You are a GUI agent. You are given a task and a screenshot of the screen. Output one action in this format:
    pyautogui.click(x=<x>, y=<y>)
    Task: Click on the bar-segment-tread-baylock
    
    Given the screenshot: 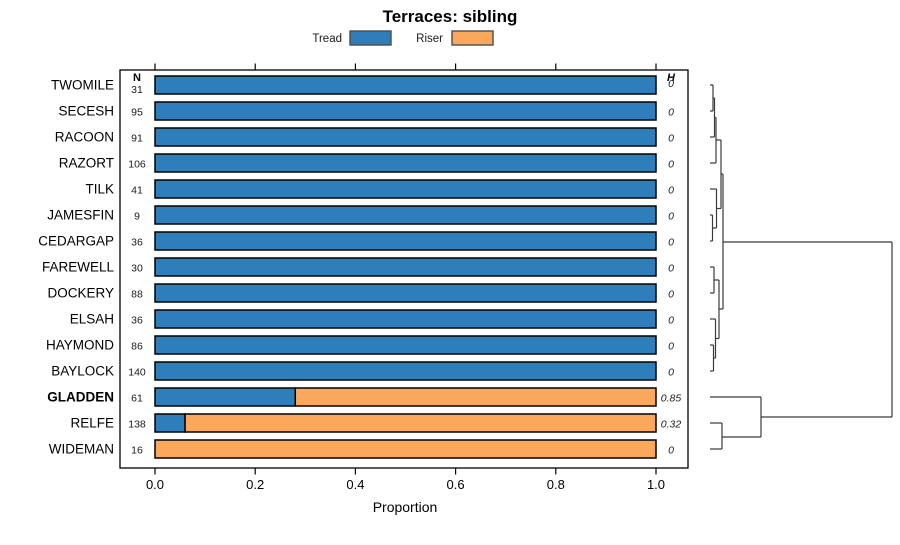 What is the action you would take?
    pyautogui.click(x=405, y=371)
    